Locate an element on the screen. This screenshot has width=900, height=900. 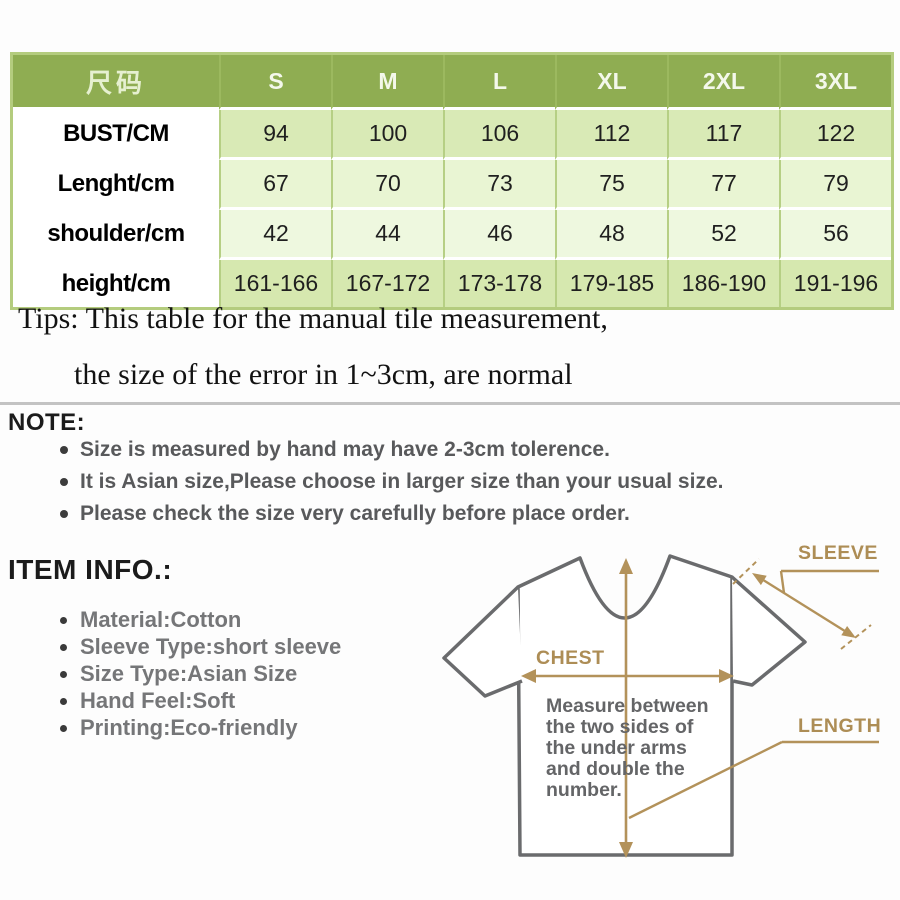
size-value-cell: 44 is located at coordinates (387, 235).